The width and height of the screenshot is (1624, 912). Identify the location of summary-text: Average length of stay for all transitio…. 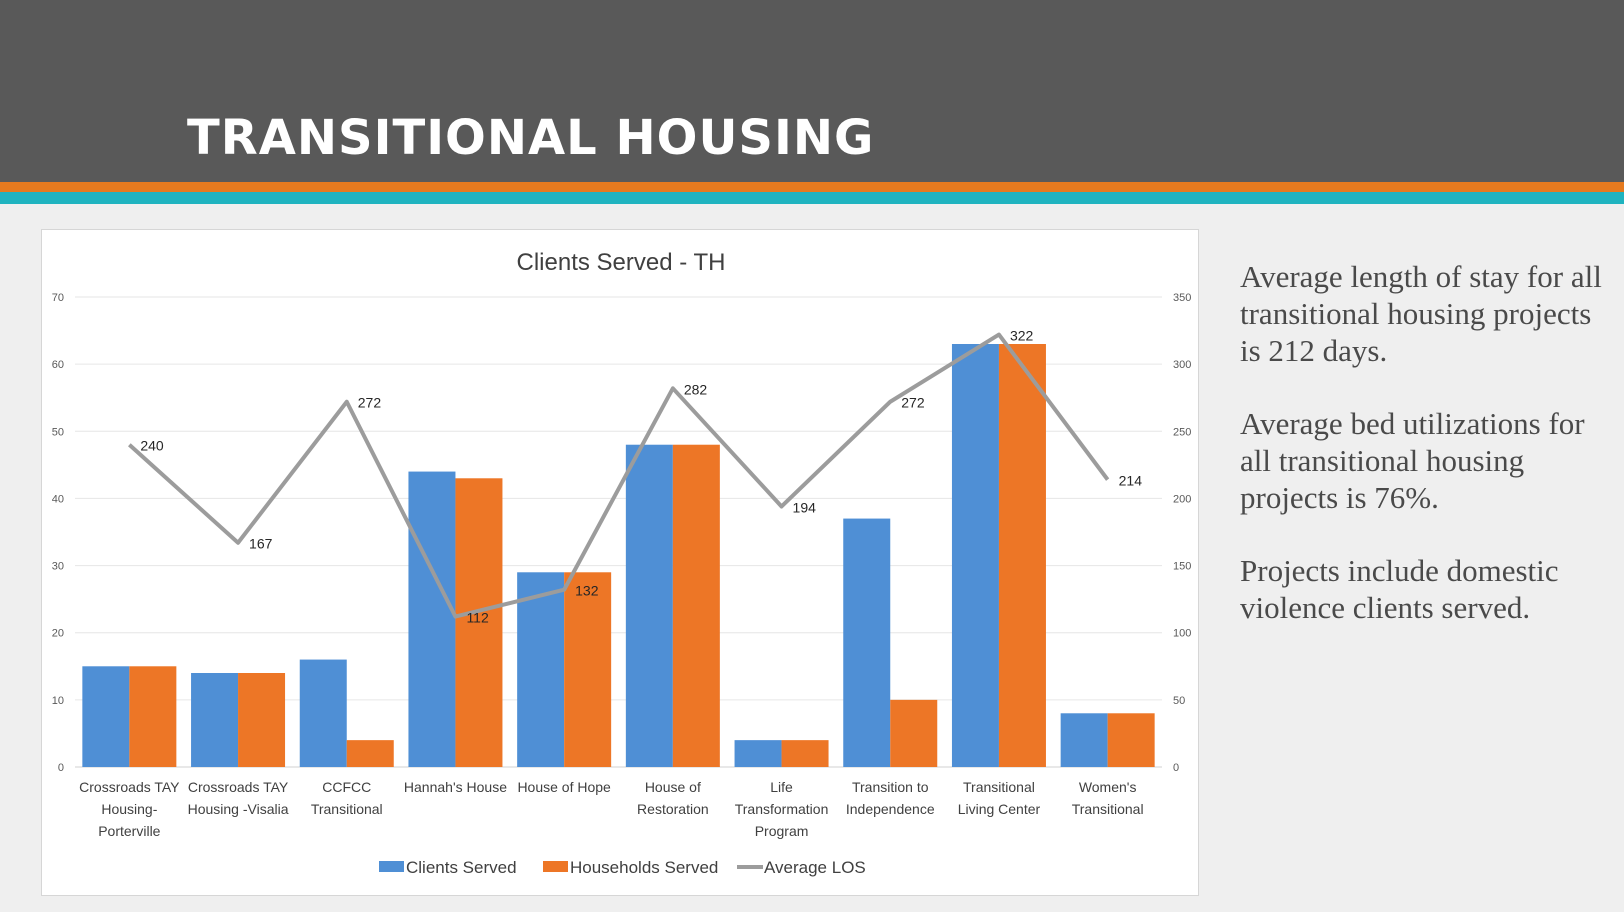
(1425, 460).